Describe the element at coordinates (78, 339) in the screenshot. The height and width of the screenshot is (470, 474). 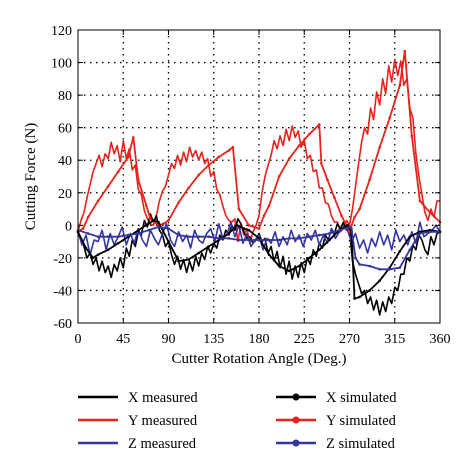
I see `x-tick-label: 0` at that location.